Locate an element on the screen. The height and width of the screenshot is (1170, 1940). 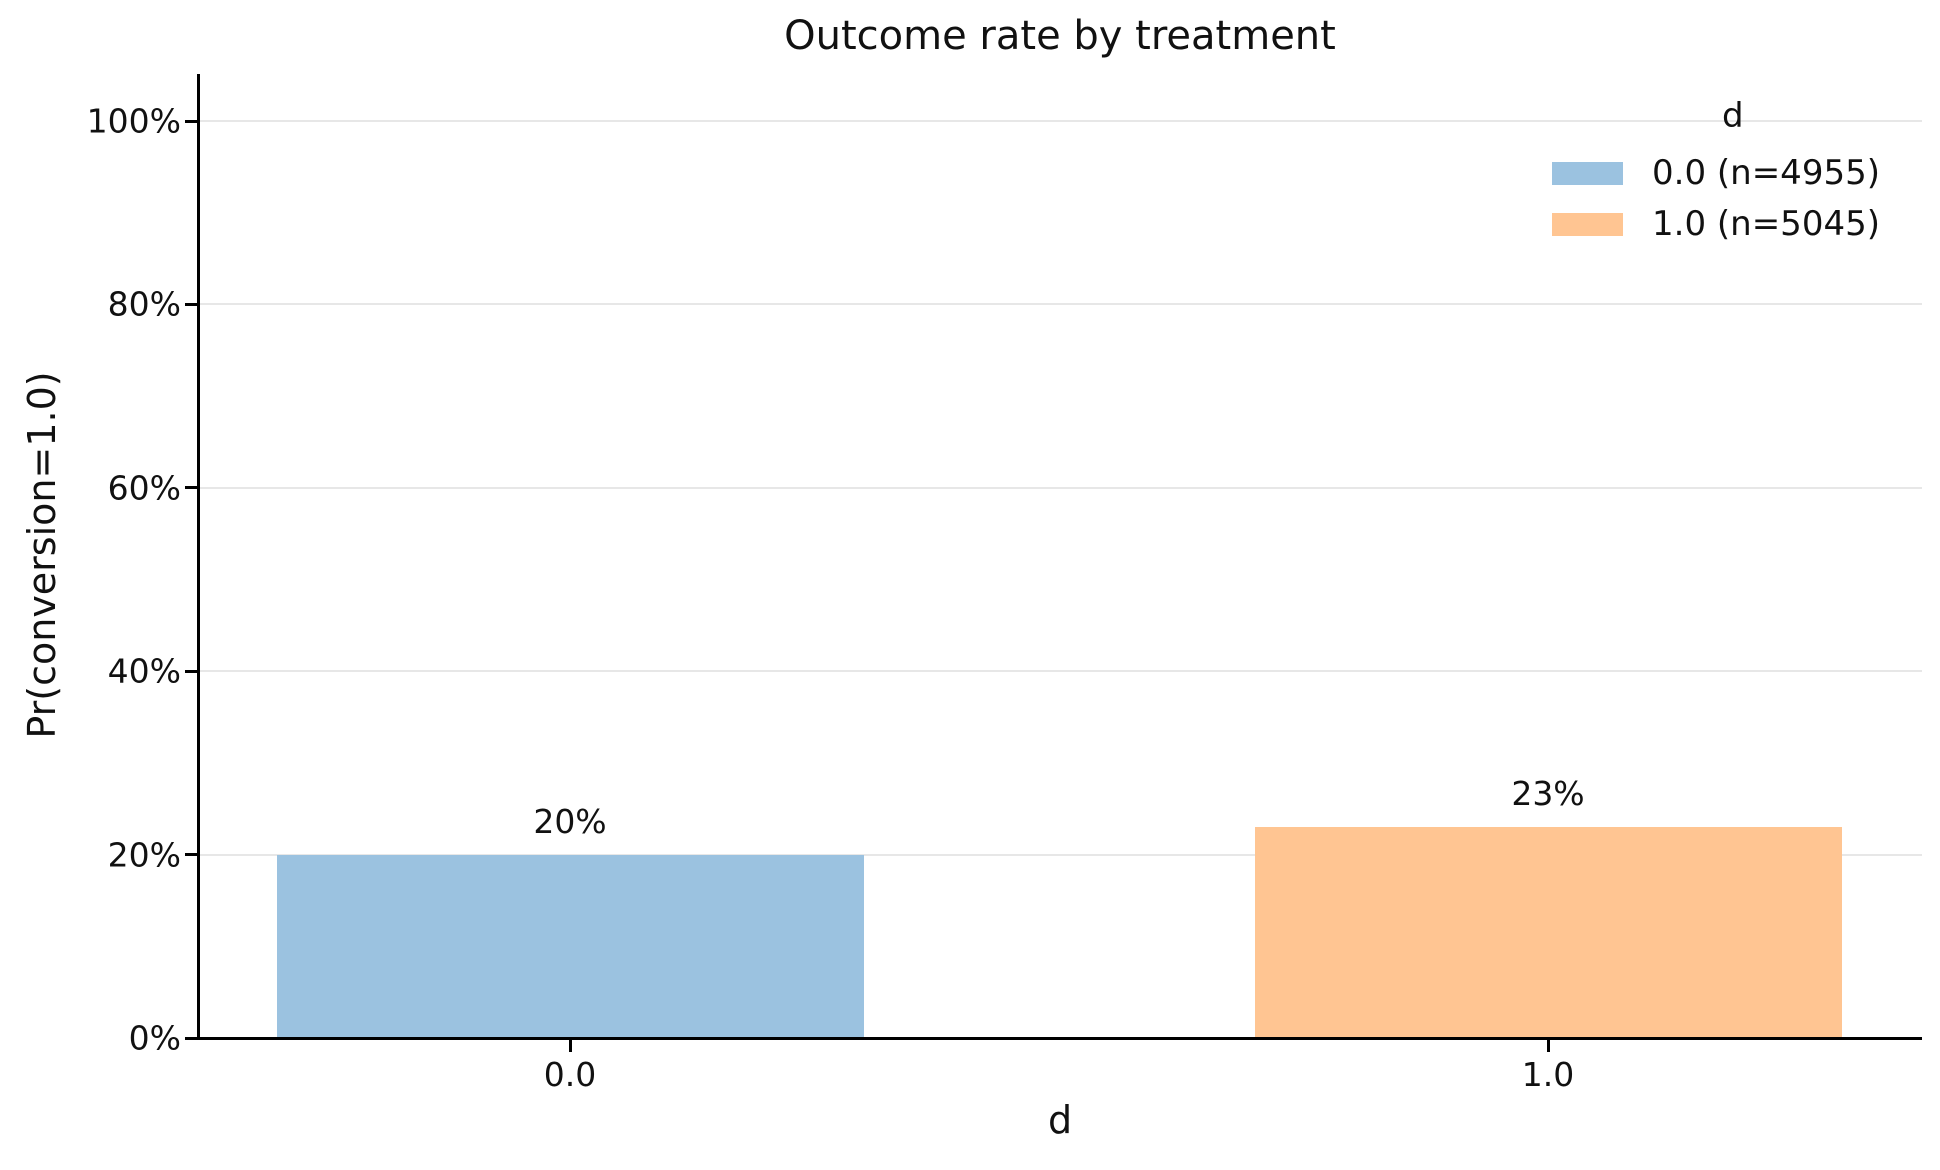
legend-swatch-blue is located at coordinates (1587, 173).